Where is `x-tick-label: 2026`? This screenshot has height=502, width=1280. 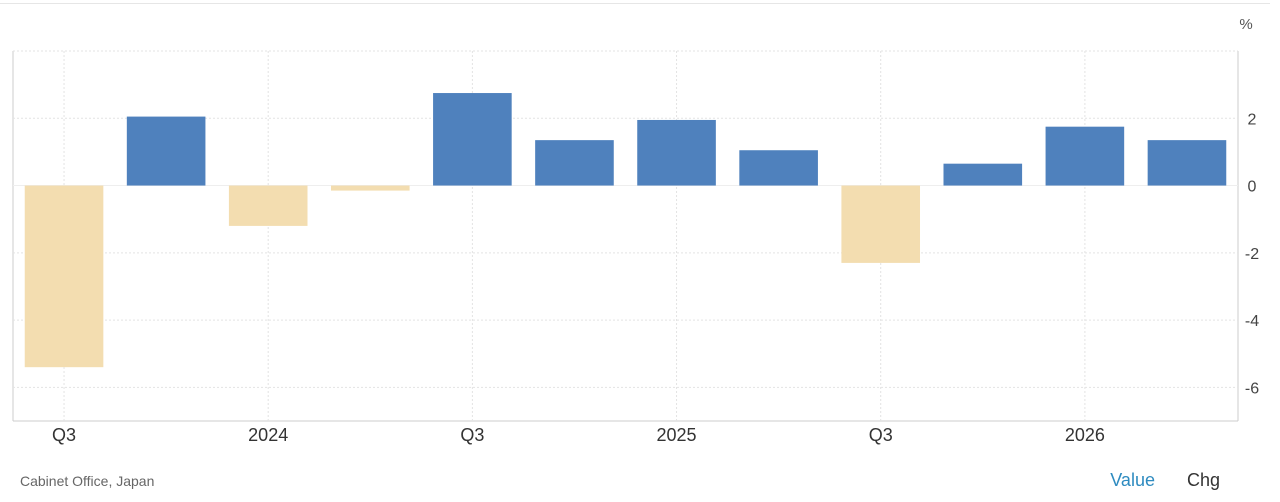
x-tick-label: 2026 is located at coordinates (1085, 435).